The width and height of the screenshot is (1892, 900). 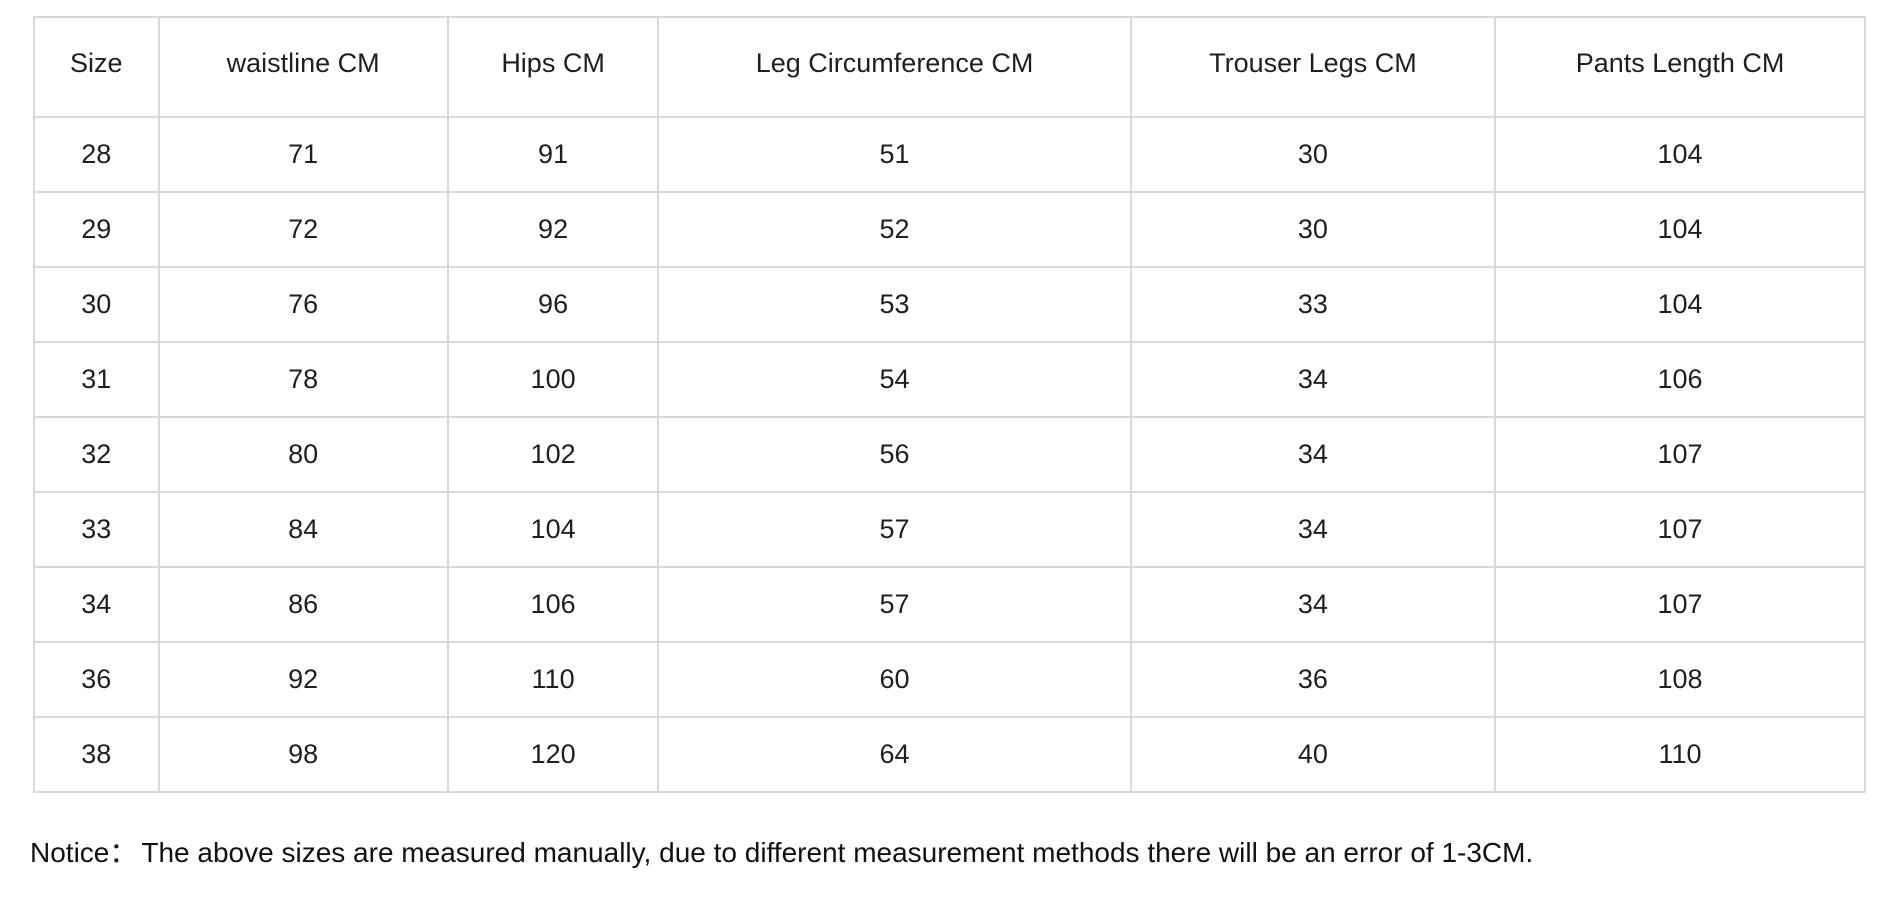 What do you see at coordinates (96, 379) in the screenshot?
I see `table-cell: 31` at bounding box center [96, 379].